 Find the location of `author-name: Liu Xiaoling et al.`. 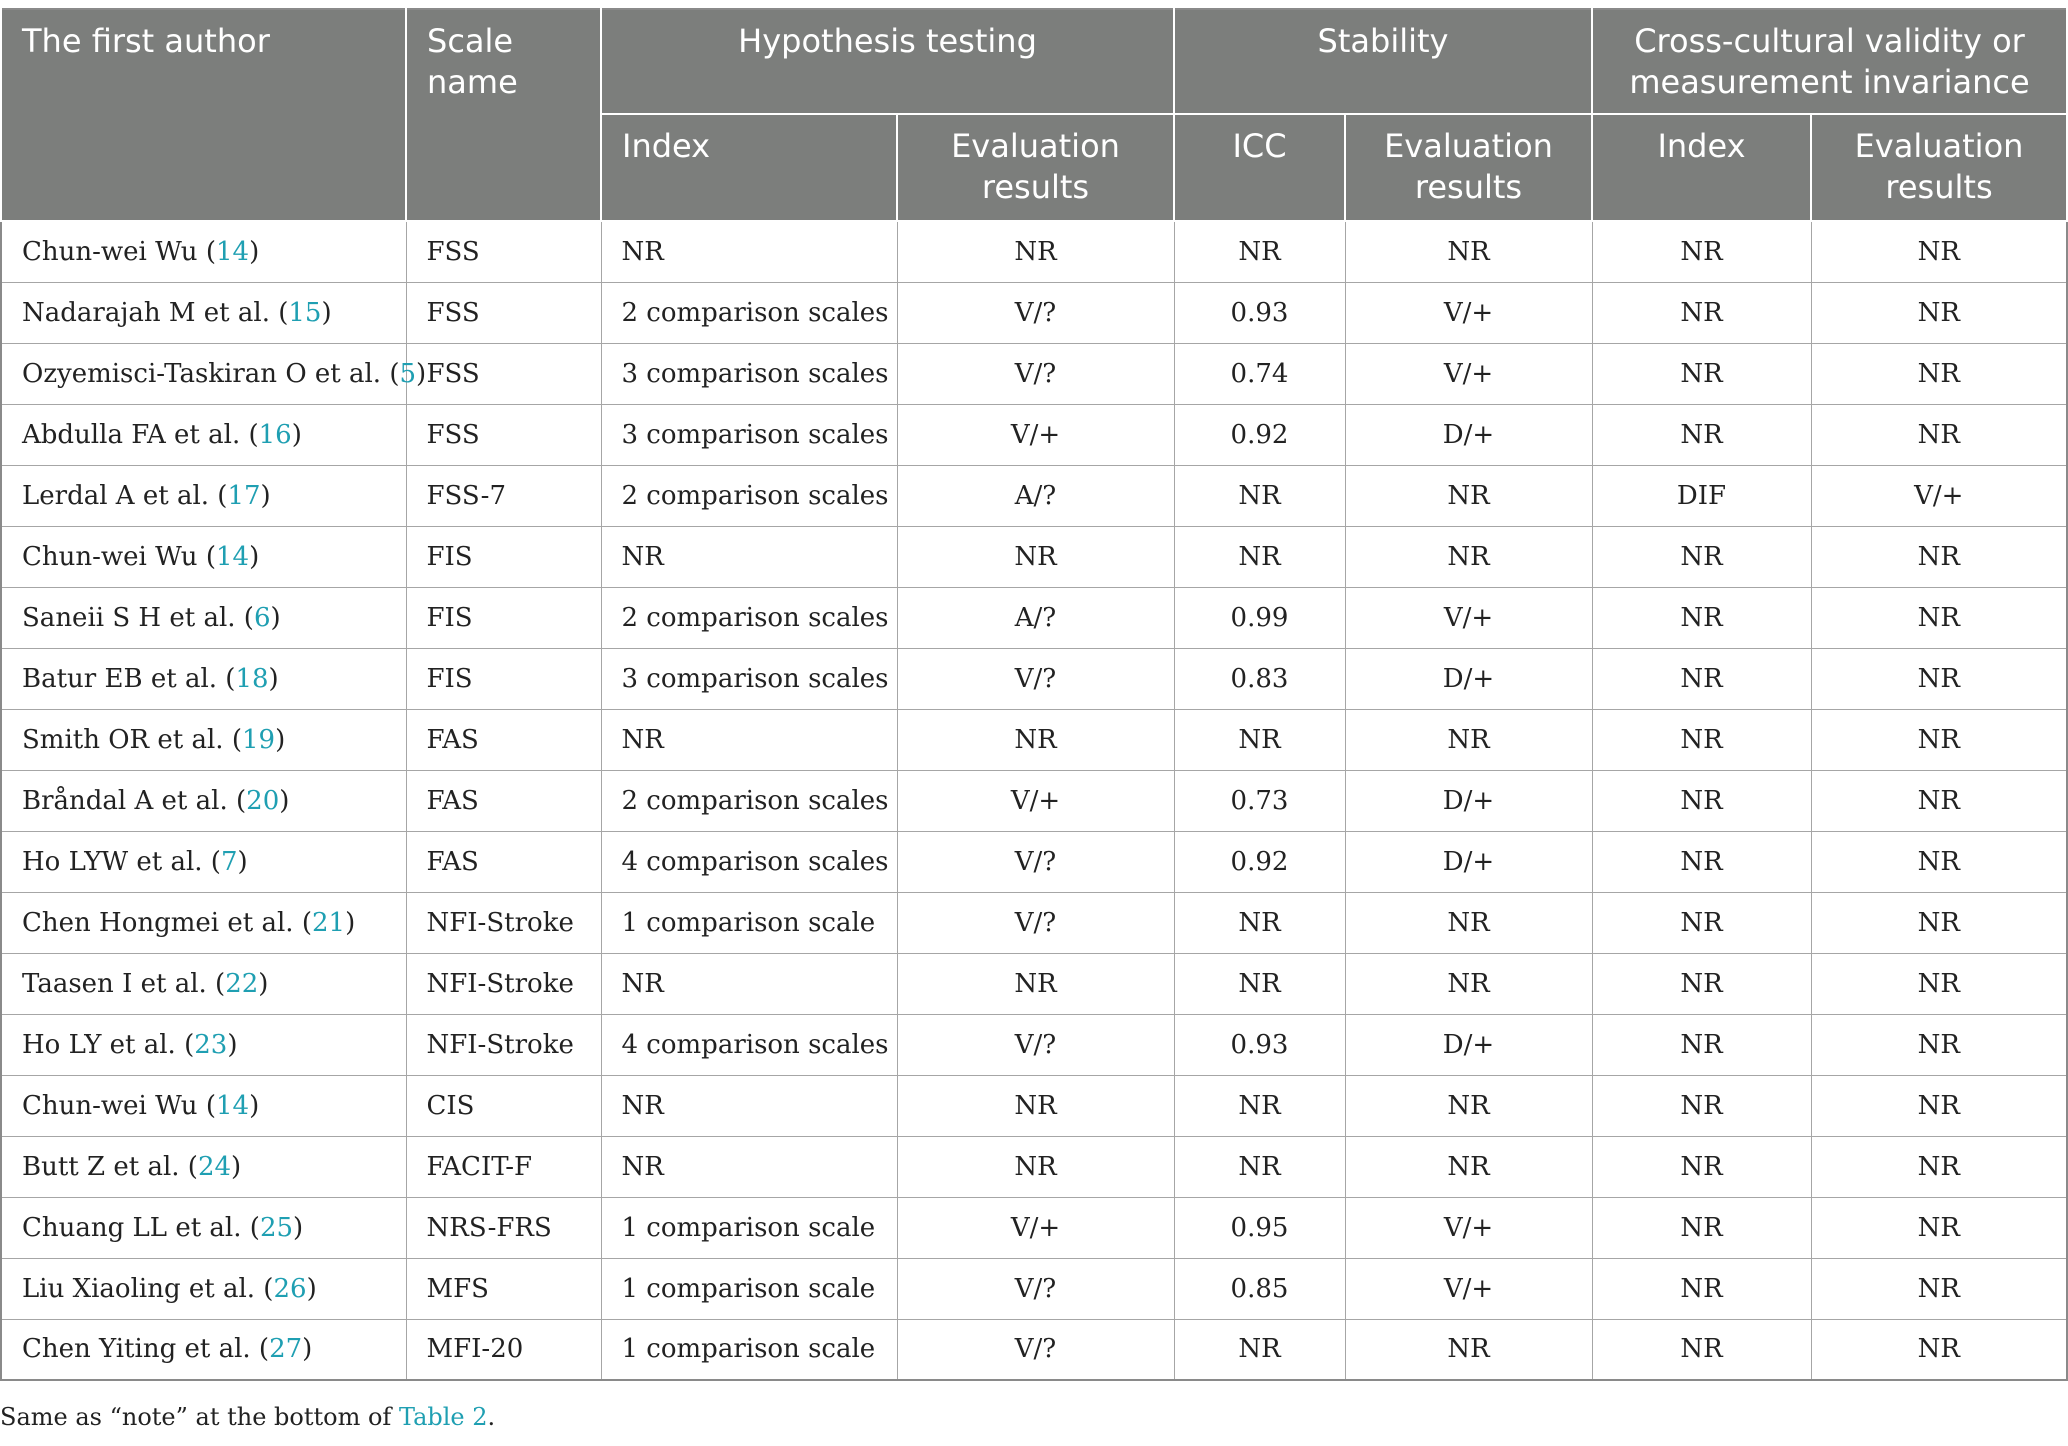

author-name: Liu Xiaoling et al. is located at coordinates (139, 1288).